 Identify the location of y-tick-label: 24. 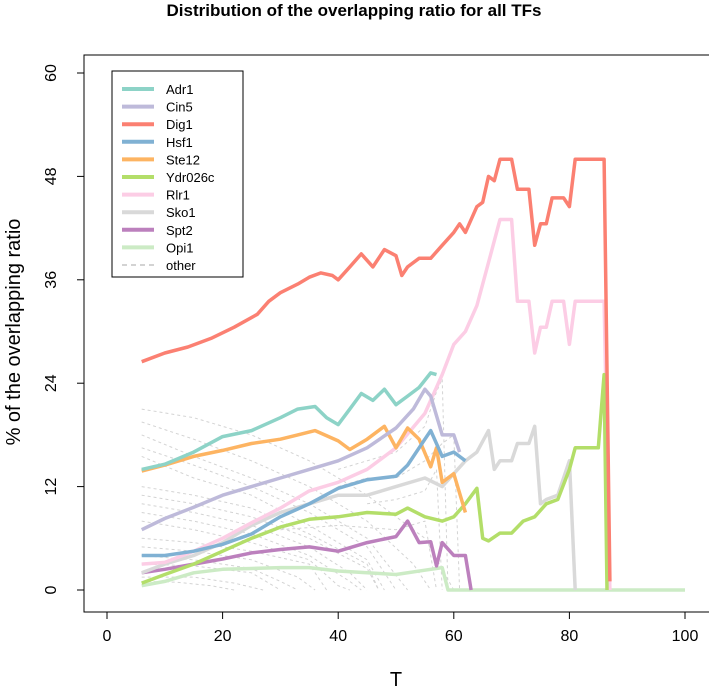
(51, 383).